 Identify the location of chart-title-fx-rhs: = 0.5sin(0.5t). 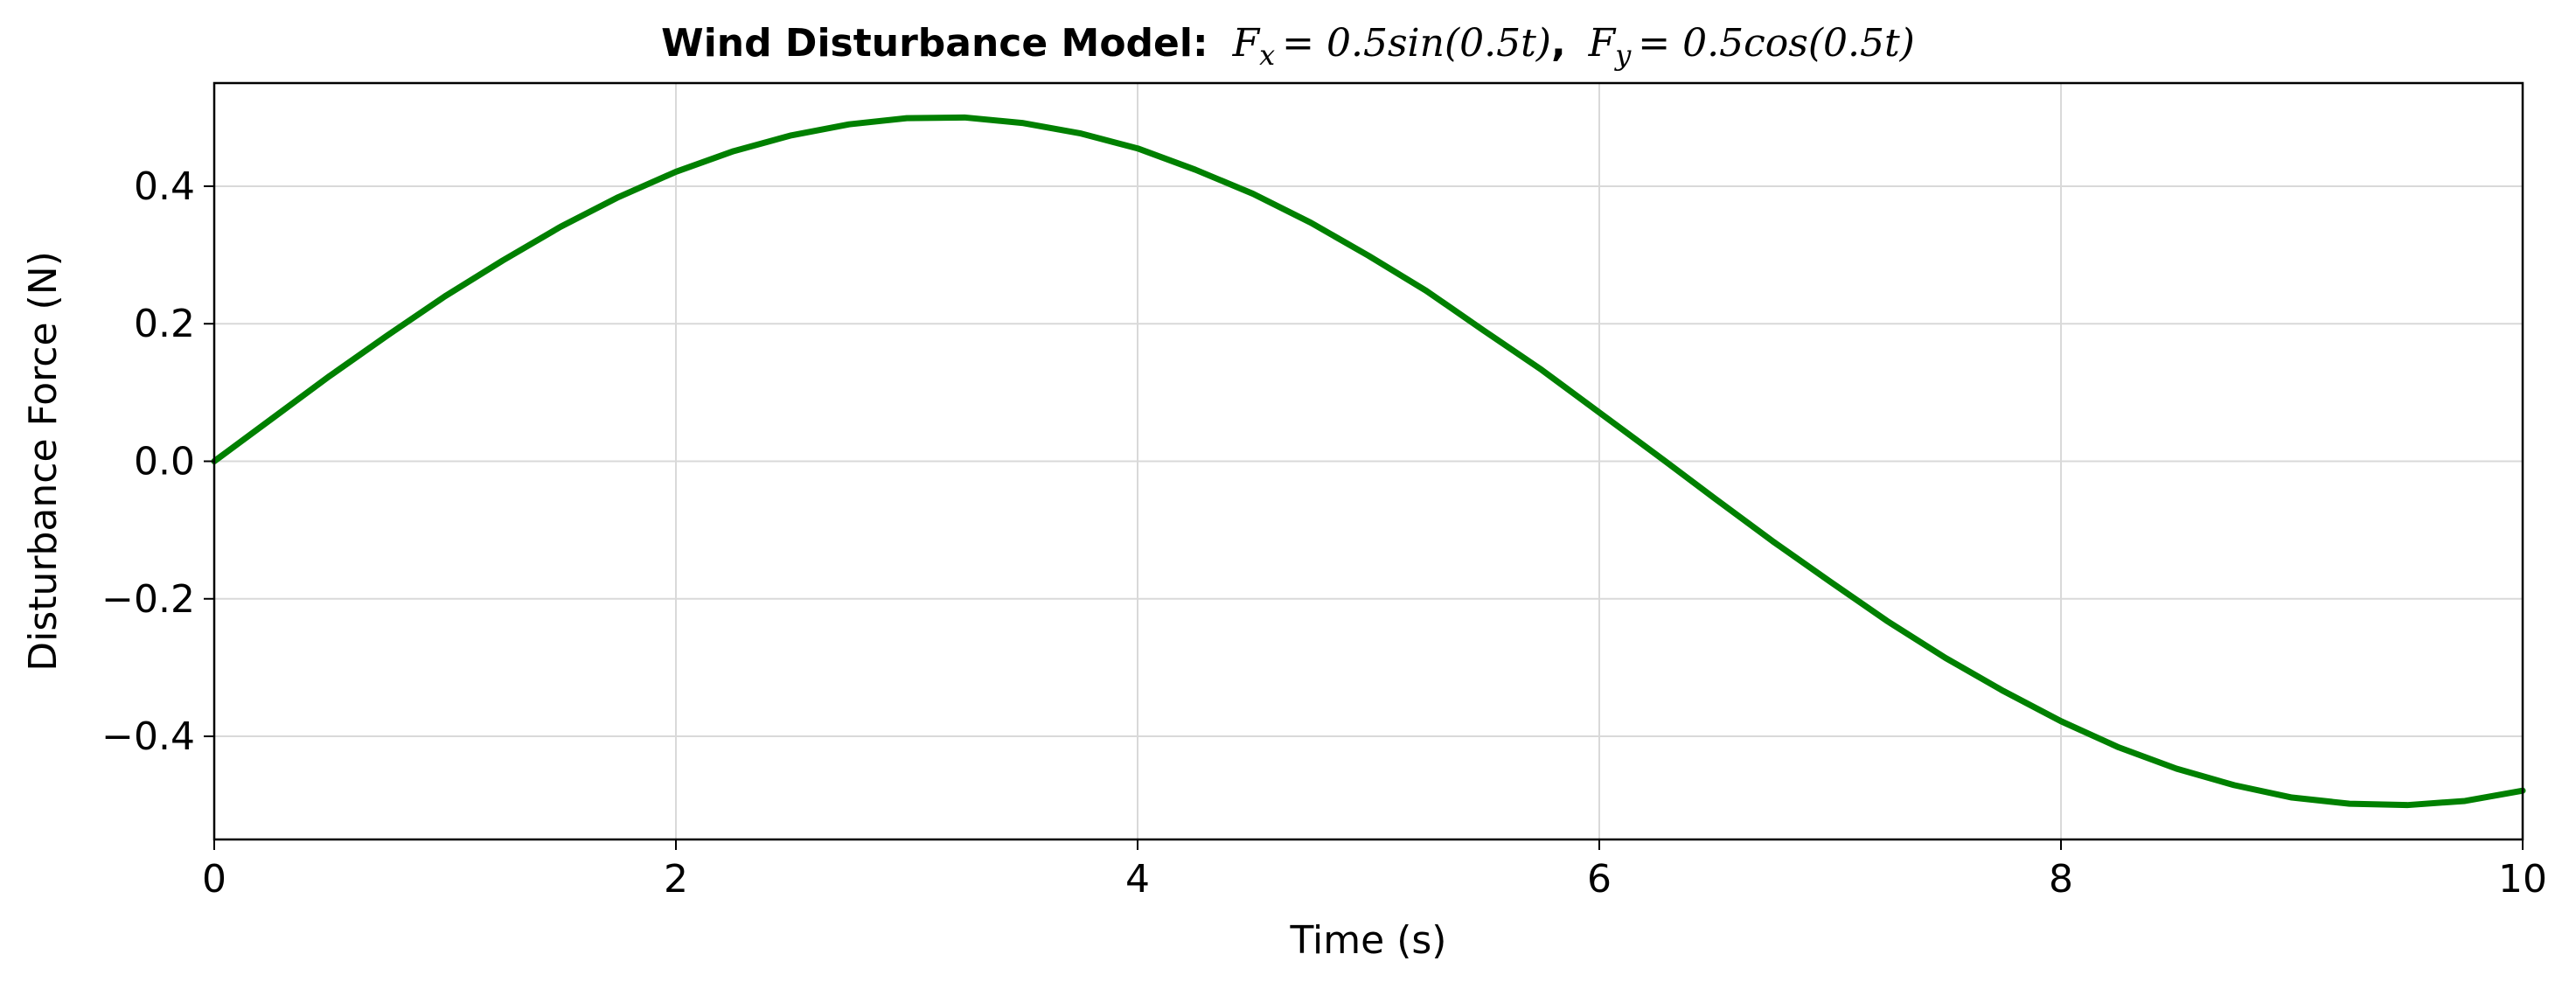
(1416, 43).